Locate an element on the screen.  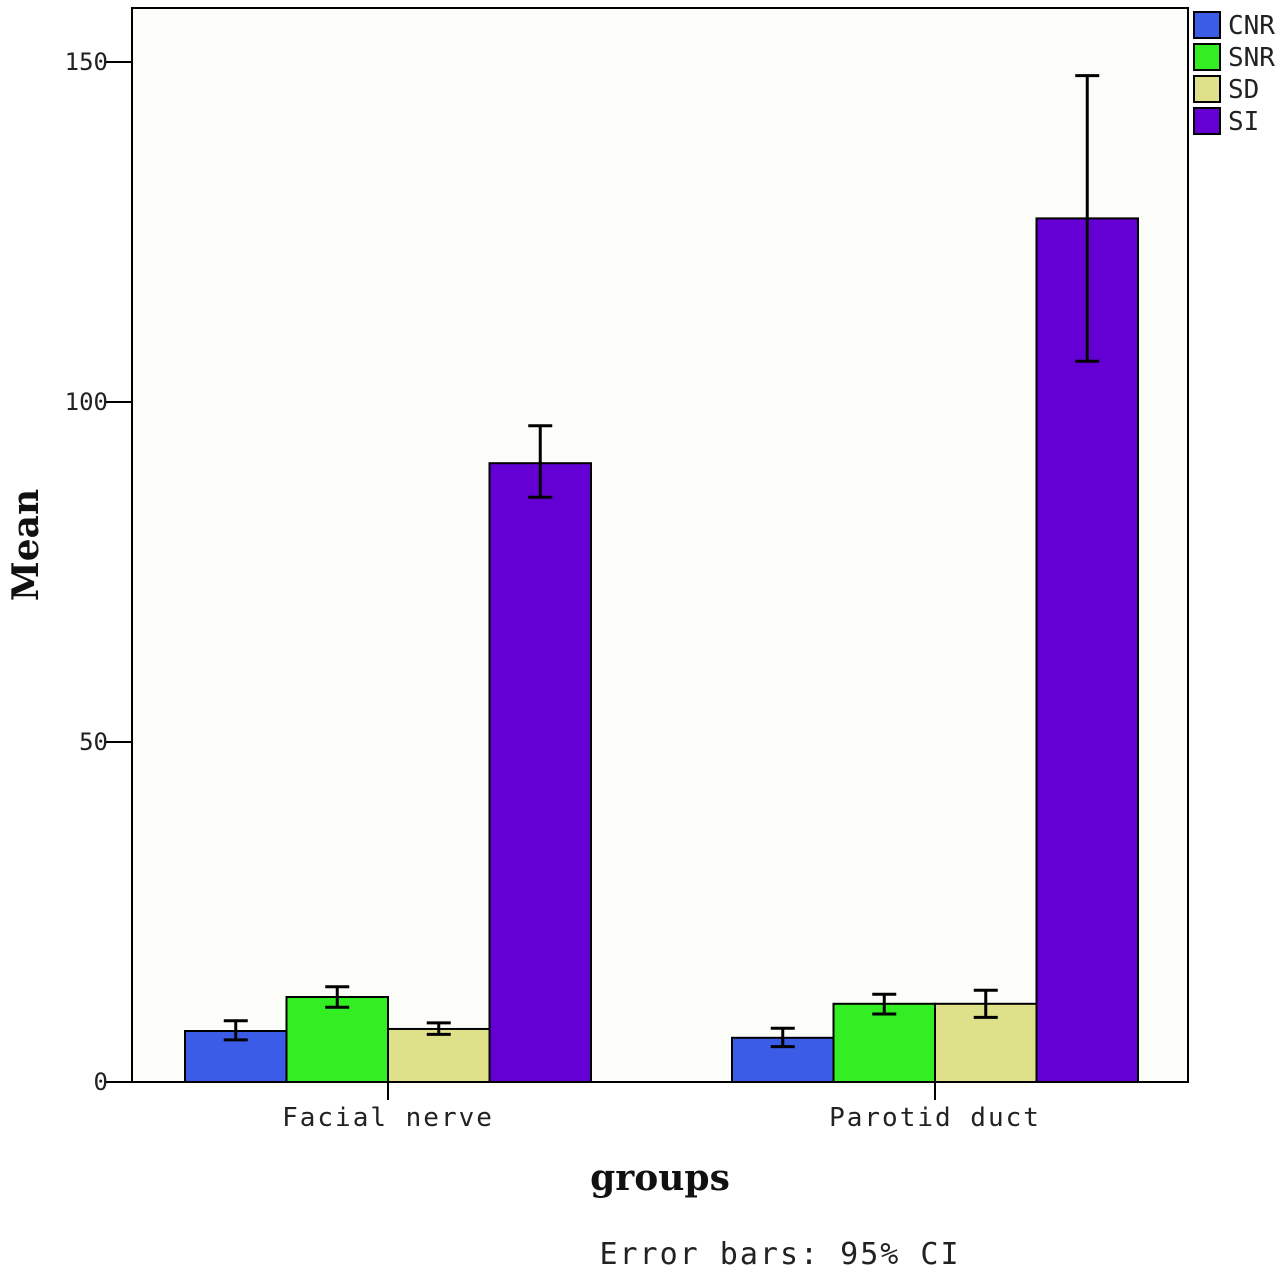
errorbar-sd-facial-nerve is located at coordinates (438, 1028).